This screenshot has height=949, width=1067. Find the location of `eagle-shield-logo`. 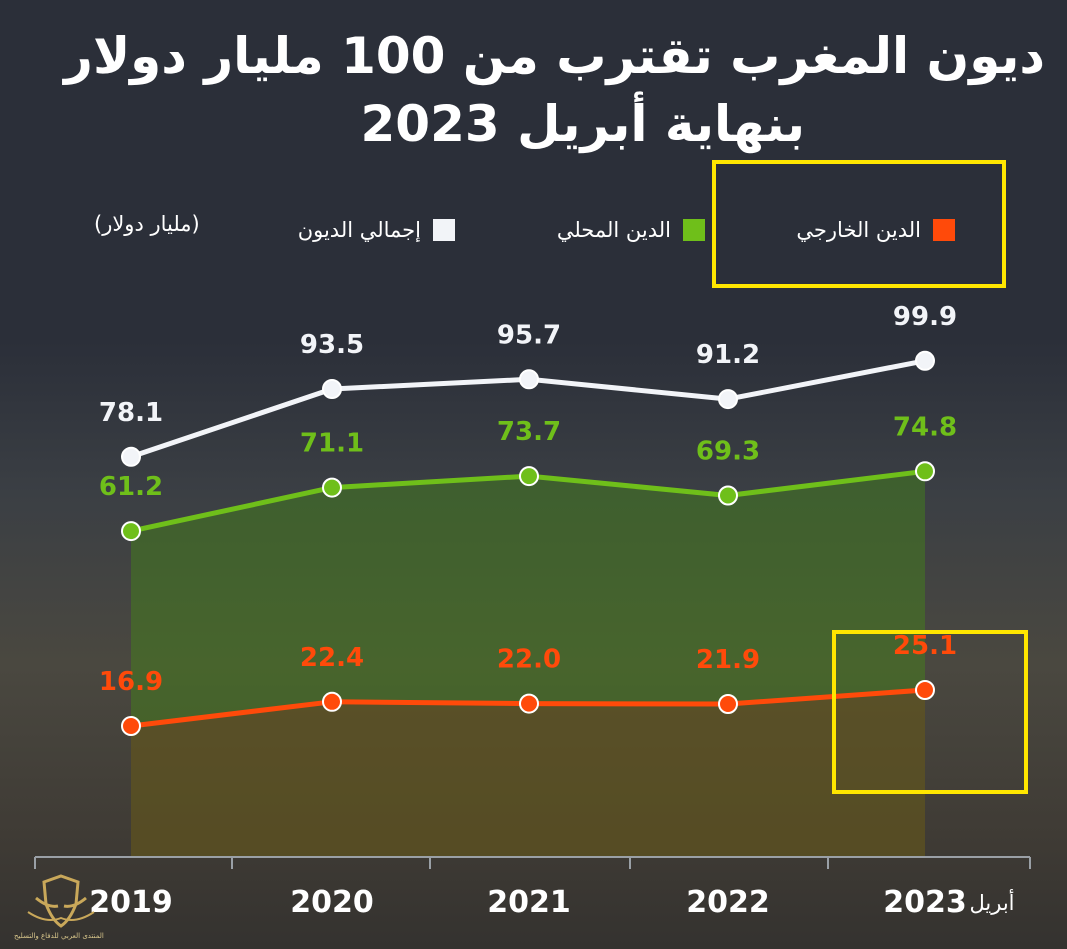

eagle-shield-logo is located at coordinates (61, 901).